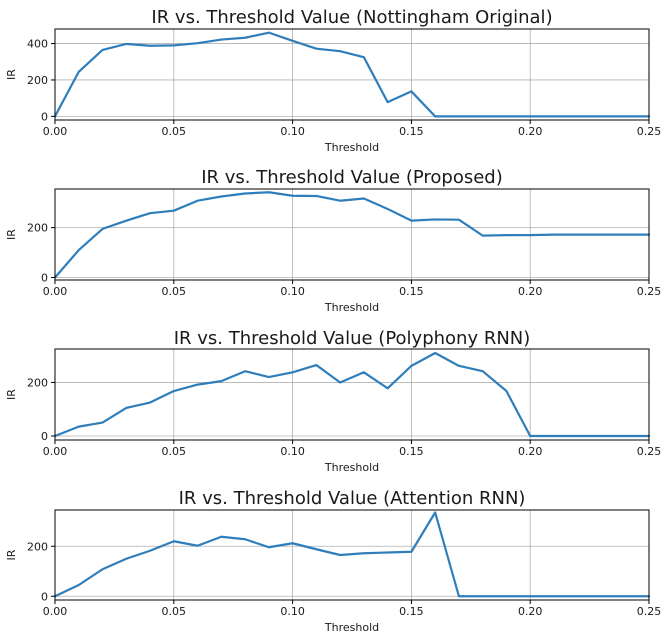 Image resolution: width=663 pixels, height=637 pixels. I want to click on chart-title: IR vs. Threshold Value (Polyphony RNN), so click(352, 338).